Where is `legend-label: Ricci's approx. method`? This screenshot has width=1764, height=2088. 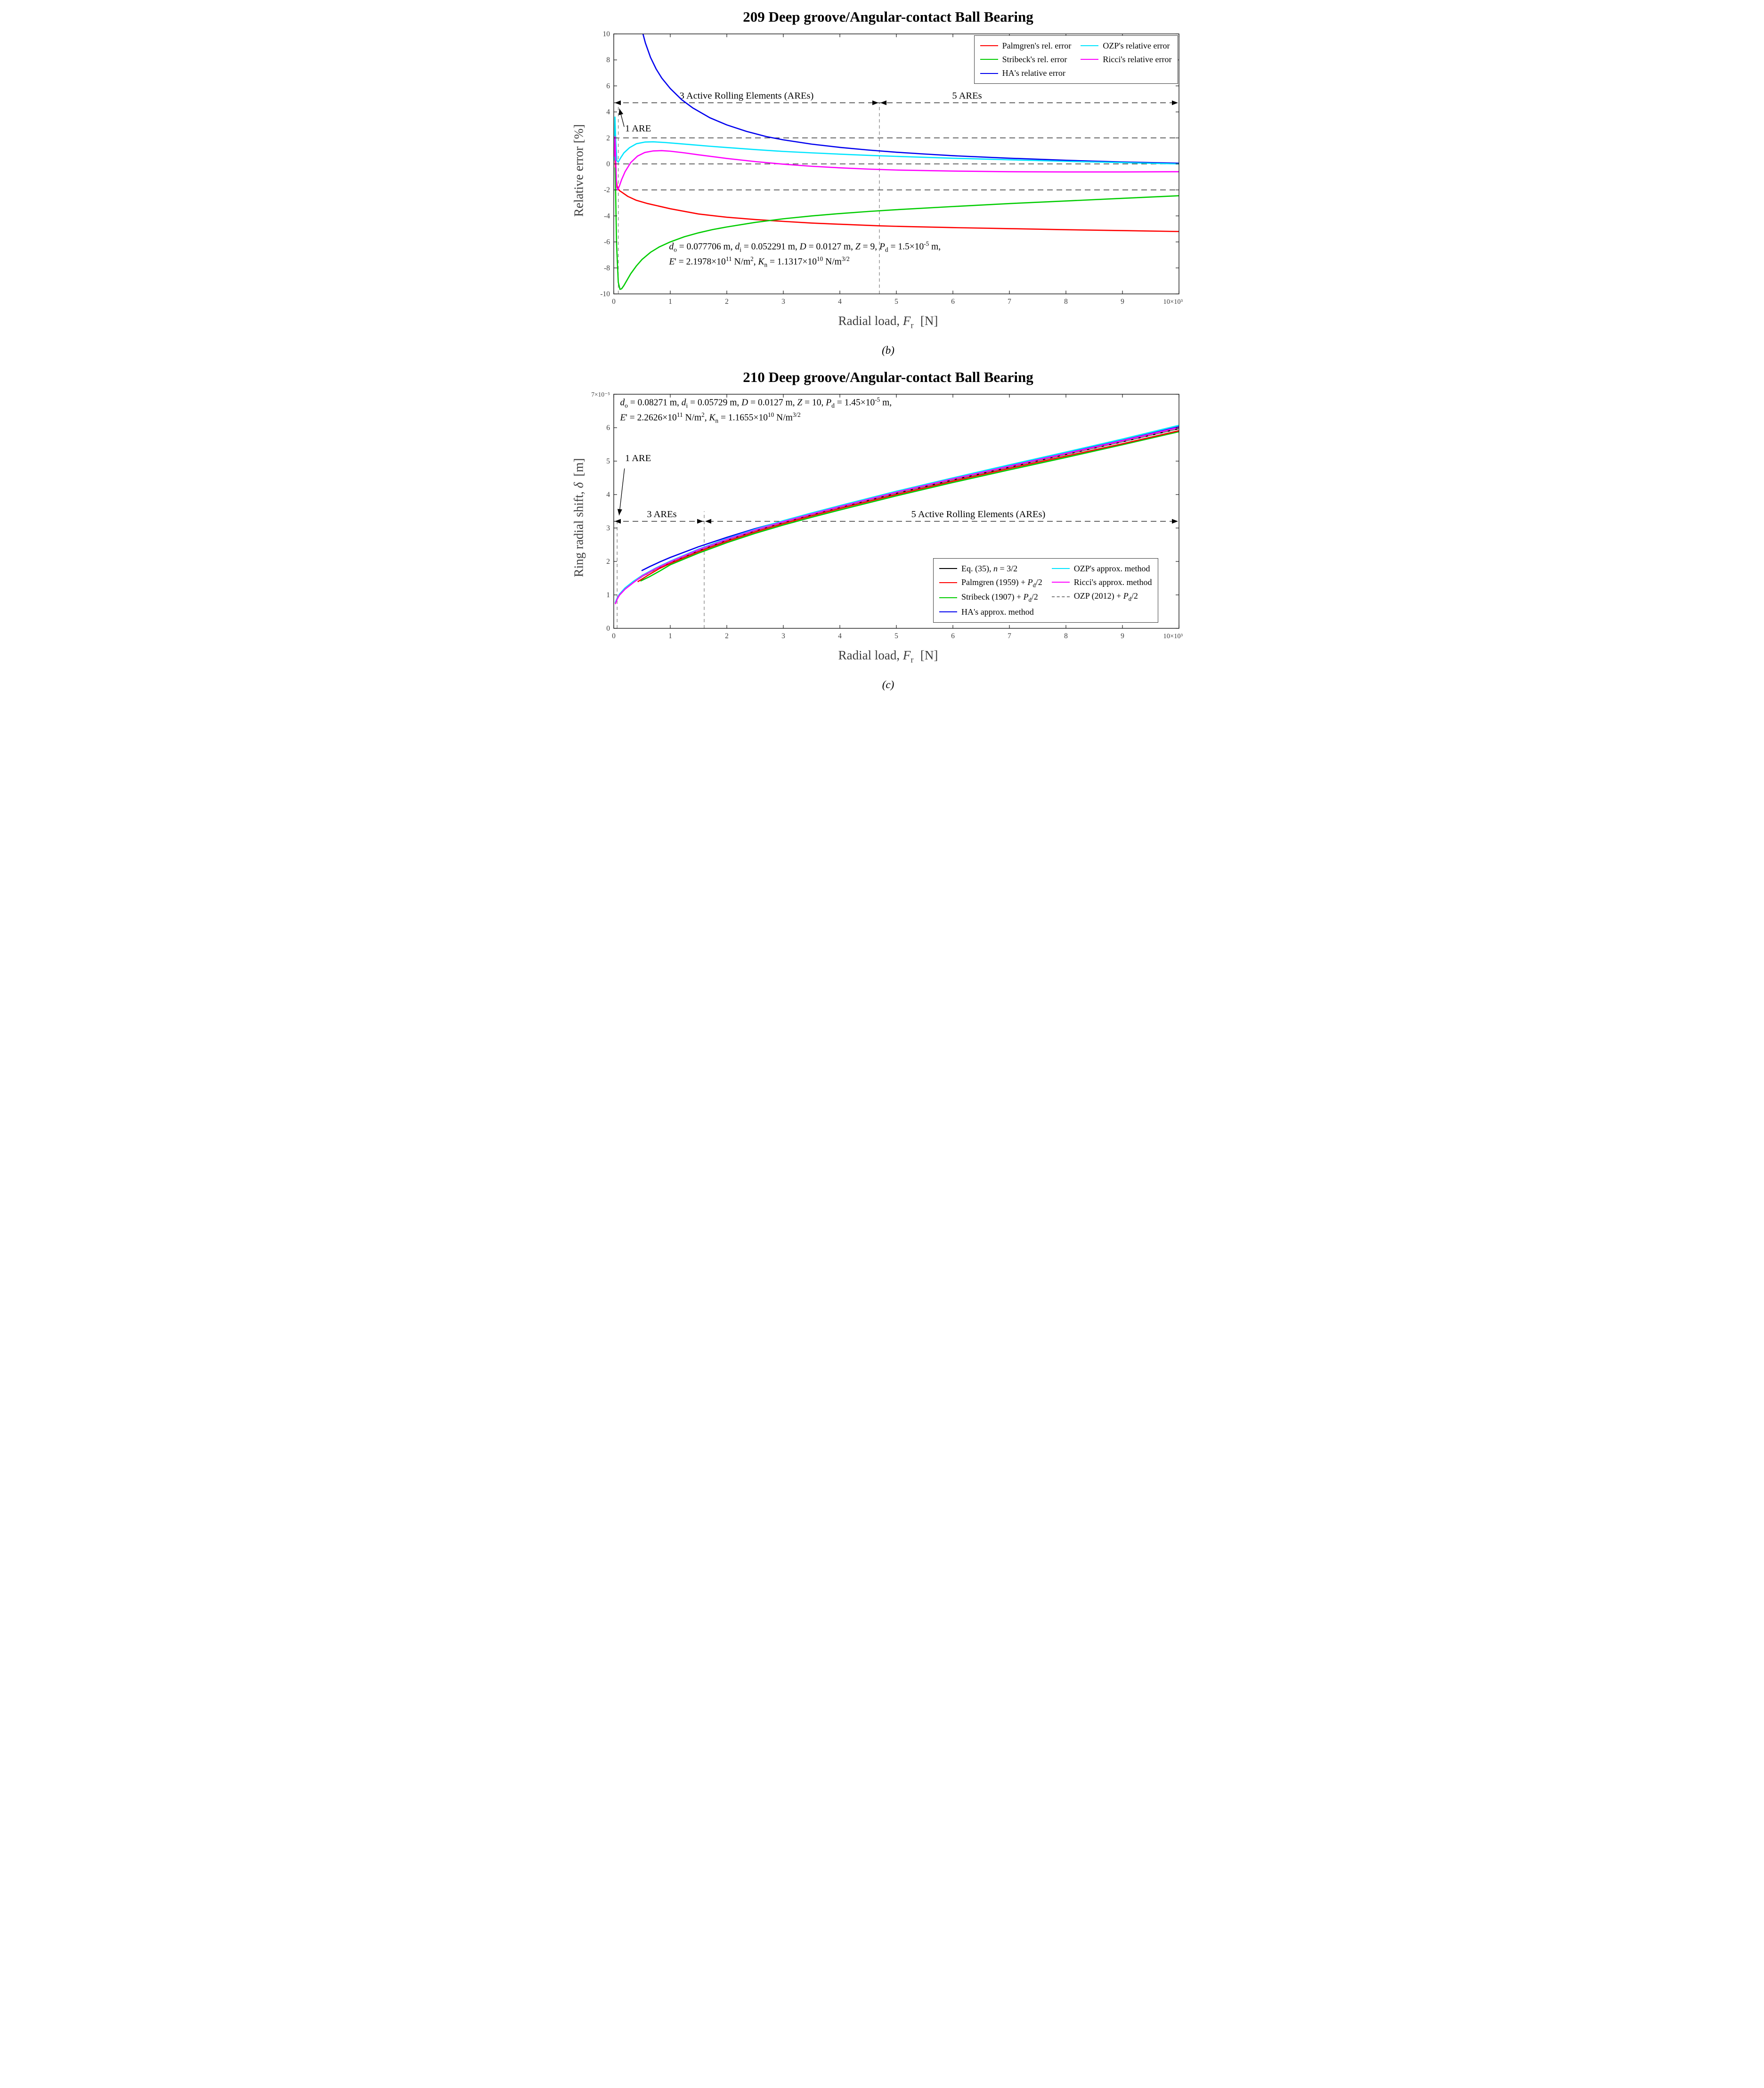 legend-label: Ricci's approx. method is located at coordinates (1112, 582).